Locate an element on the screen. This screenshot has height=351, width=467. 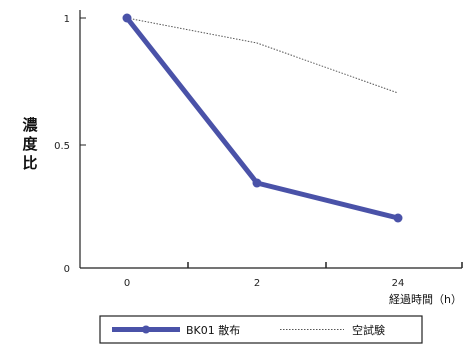
y-tick-label: 0.5 is located at coordinates (62, 146).